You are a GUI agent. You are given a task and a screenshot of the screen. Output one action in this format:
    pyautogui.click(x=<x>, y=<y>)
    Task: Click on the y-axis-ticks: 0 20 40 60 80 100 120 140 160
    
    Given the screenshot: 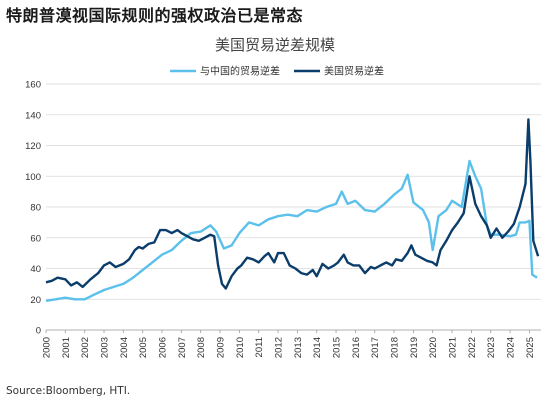 What is the action you would take?
    pyautogui.click(x=33, y=208)
    